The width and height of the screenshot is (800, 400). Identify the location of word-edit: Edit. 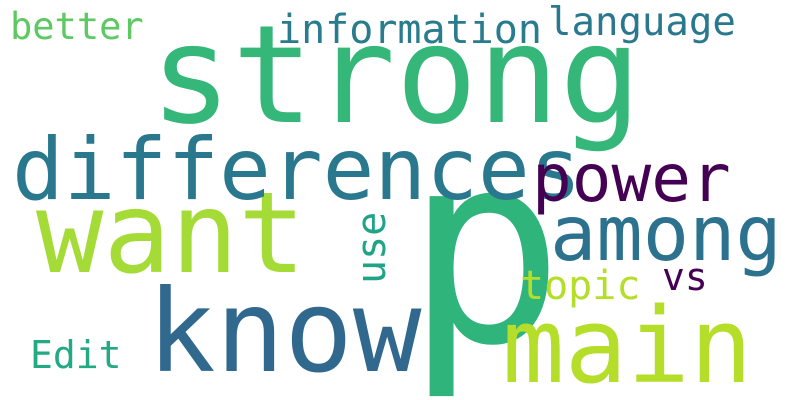
(76, 355).